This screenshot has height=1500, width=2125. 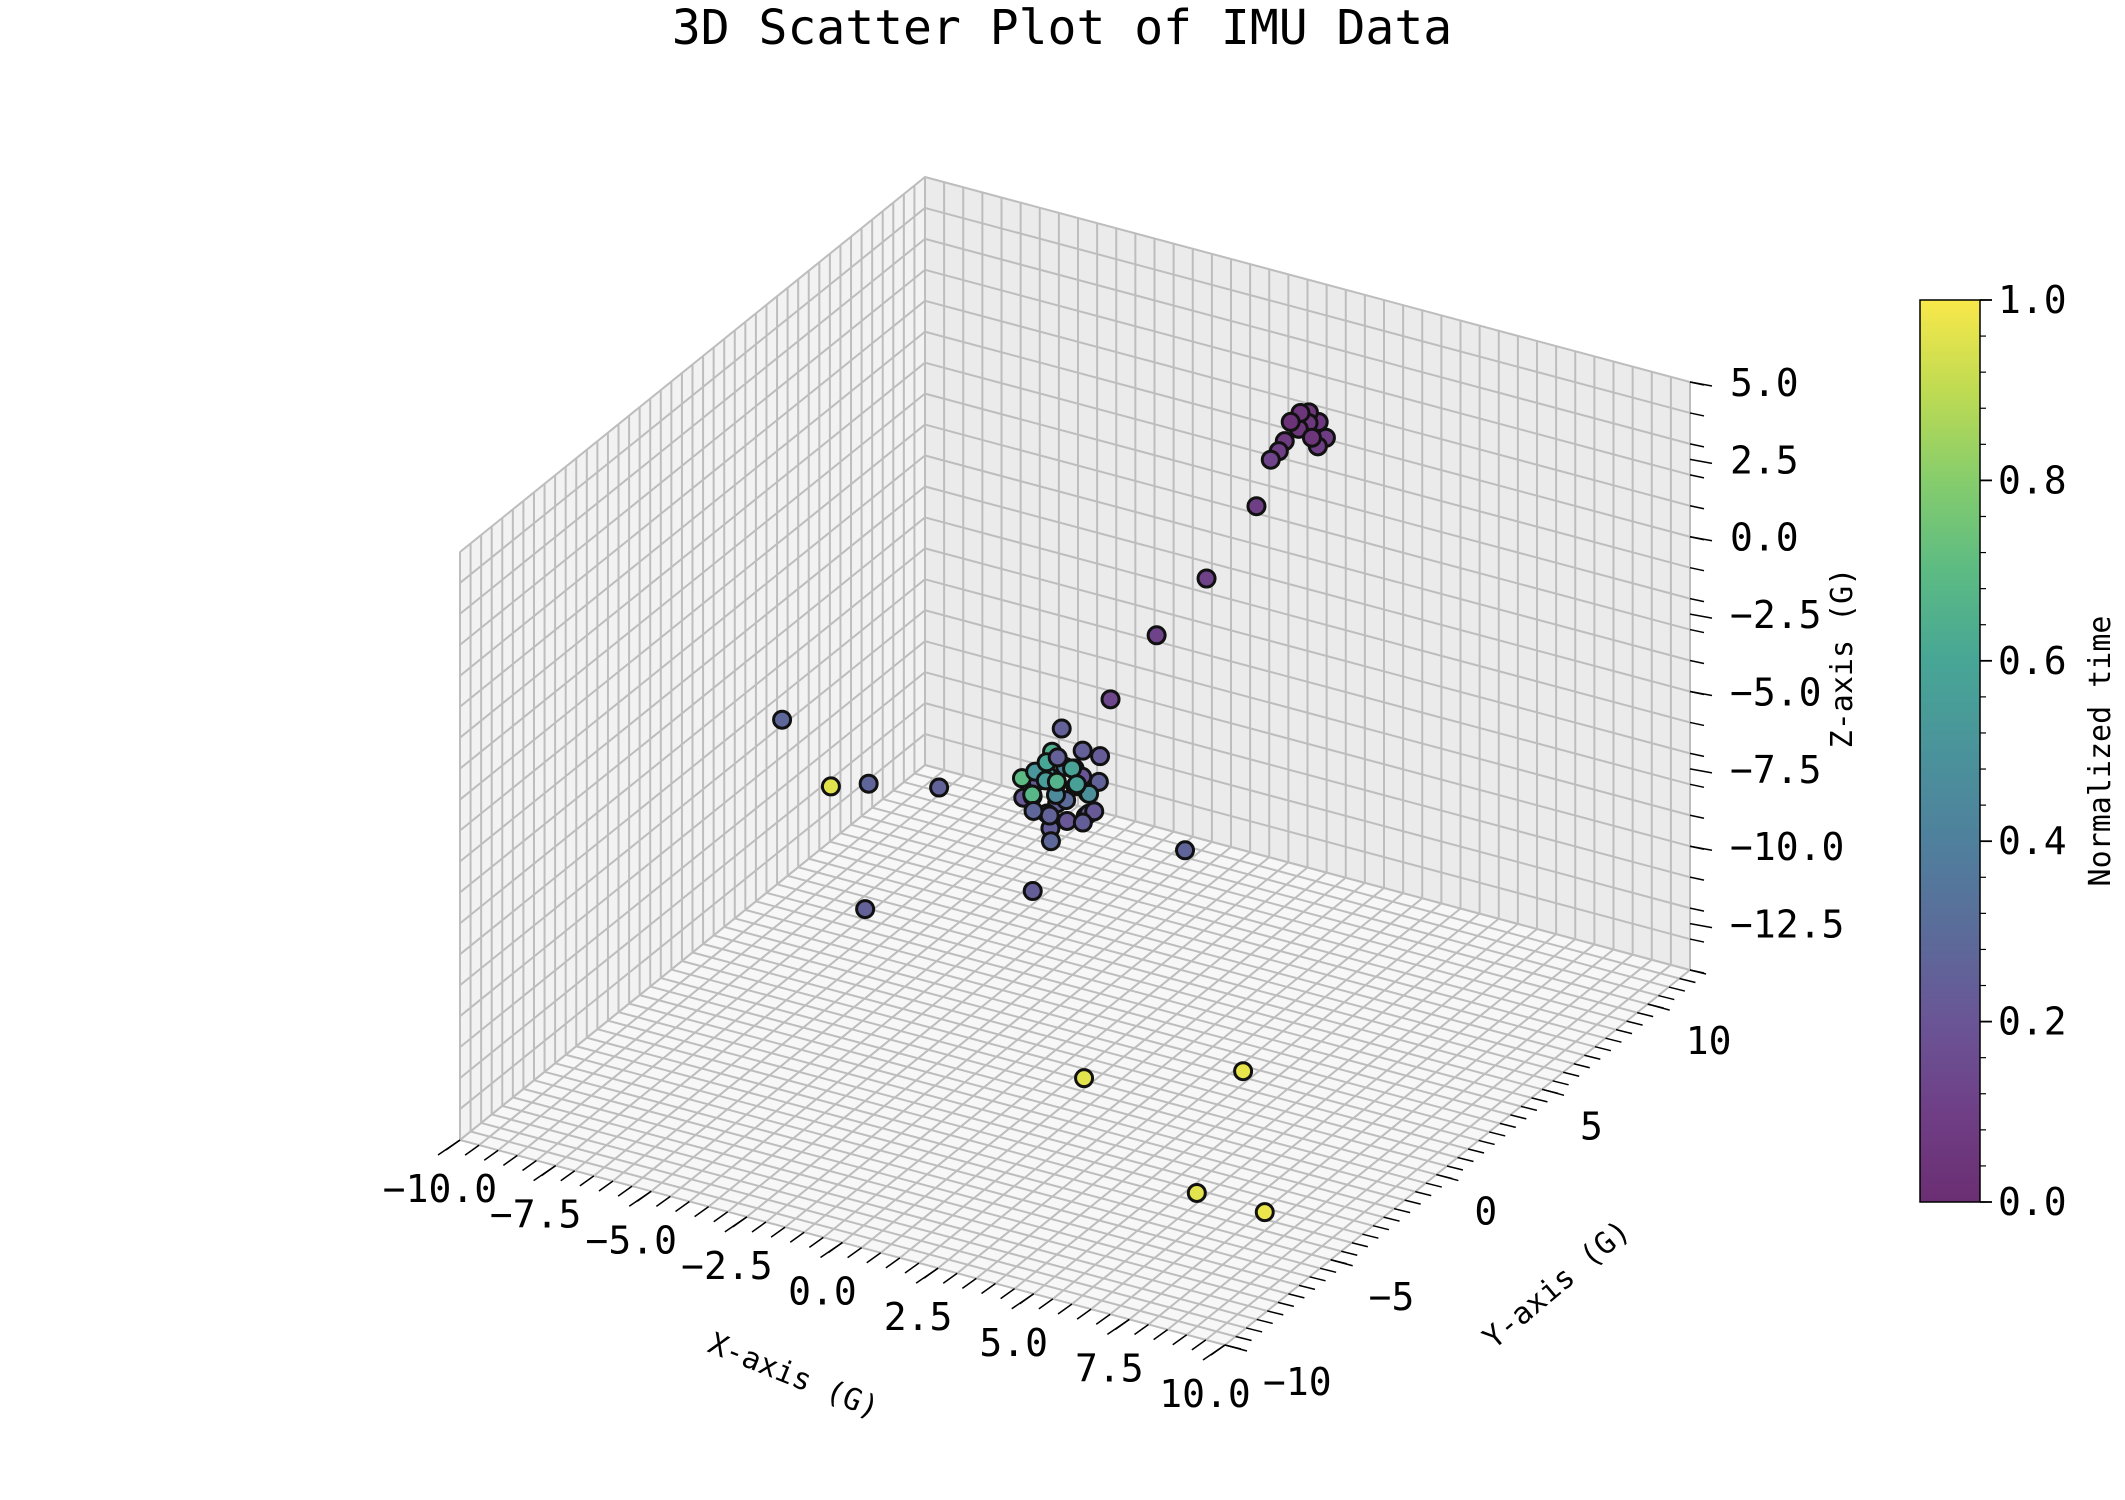 I want to click on z-tick-label: 5.0, so click(x=1764, y=383).